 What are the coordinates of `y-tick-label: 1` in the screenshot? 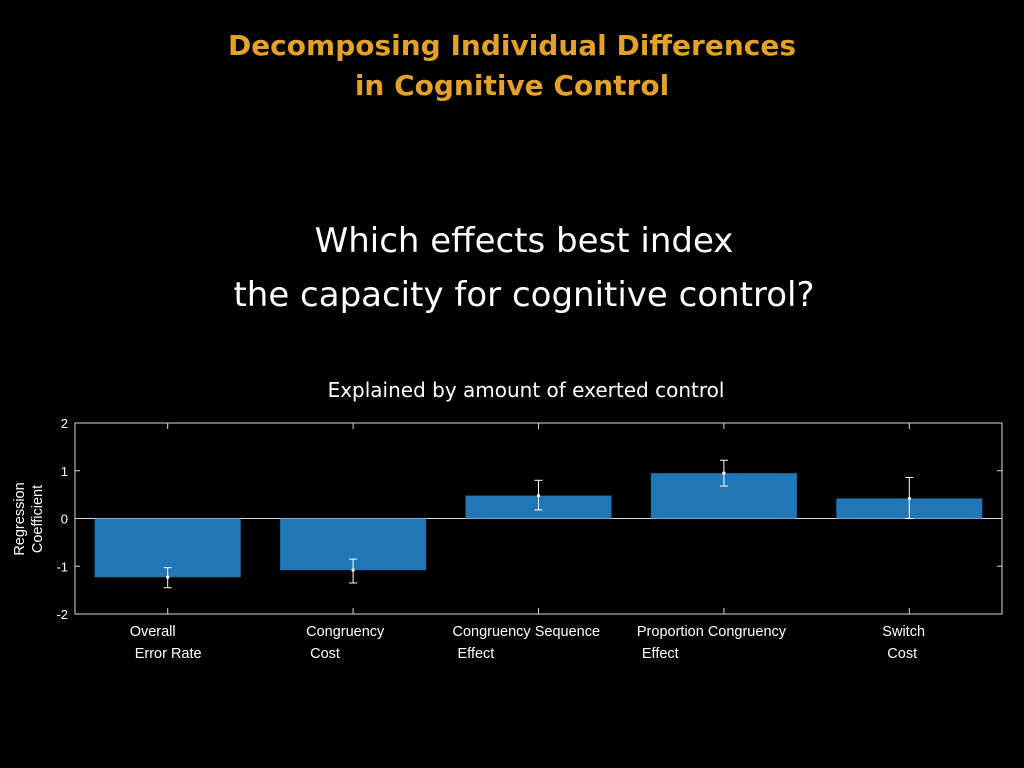 It's located at (64, 471).